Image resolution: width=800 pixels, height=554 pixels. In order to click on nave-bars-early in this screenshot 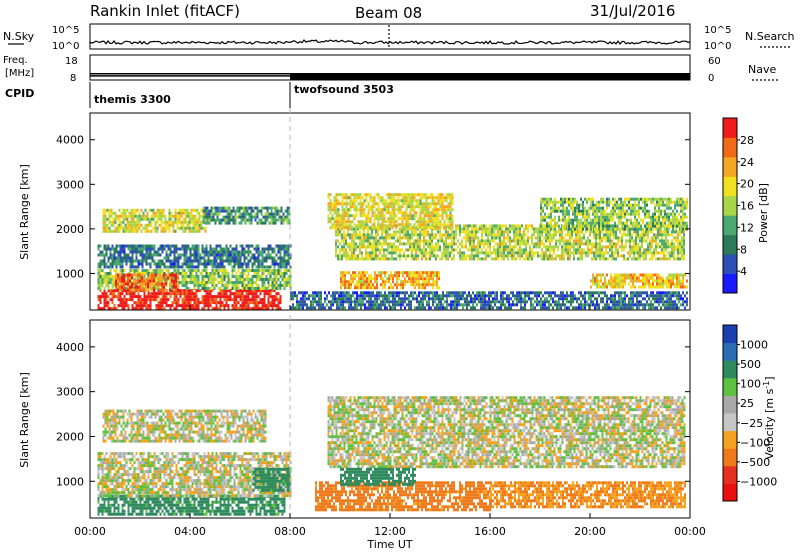, I will do `click(190, 76)`.